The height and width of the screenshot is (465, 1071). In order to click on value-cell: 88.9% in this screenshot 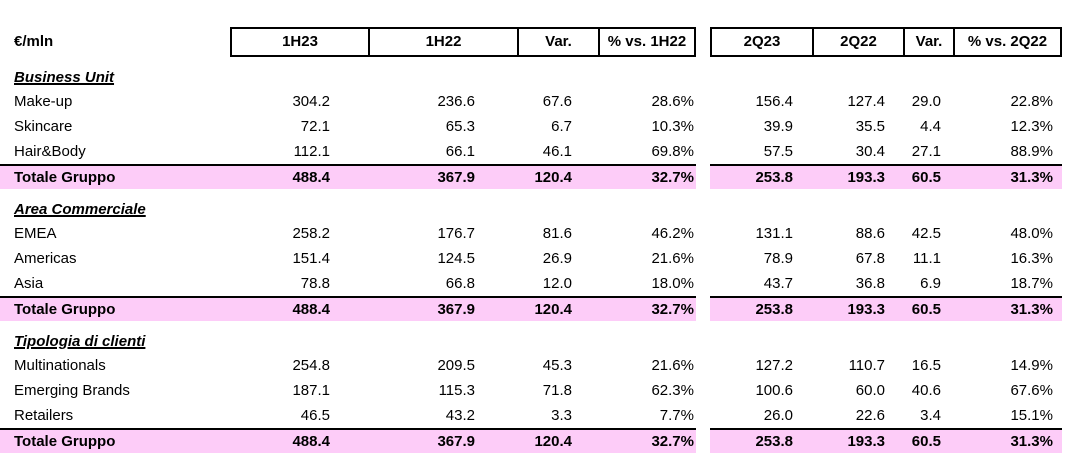, I will do `click(1031, 151)`.